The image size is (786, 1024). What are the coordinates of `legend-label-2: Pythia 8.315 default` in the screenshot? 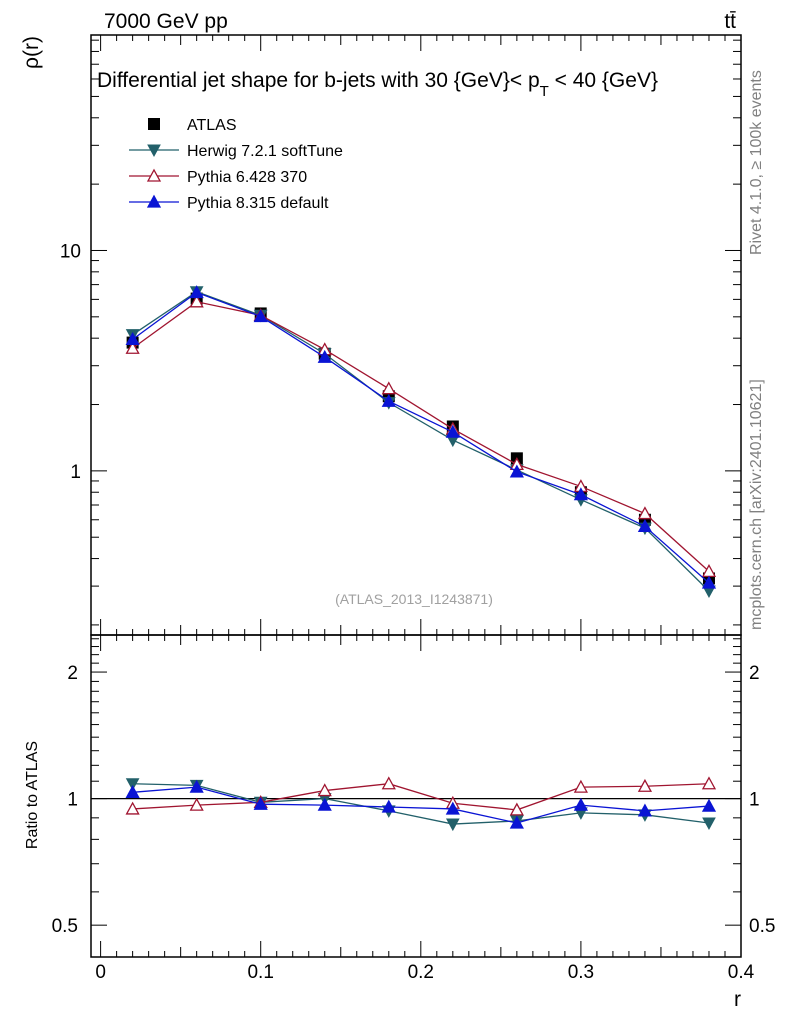 It's located at (258, 203).